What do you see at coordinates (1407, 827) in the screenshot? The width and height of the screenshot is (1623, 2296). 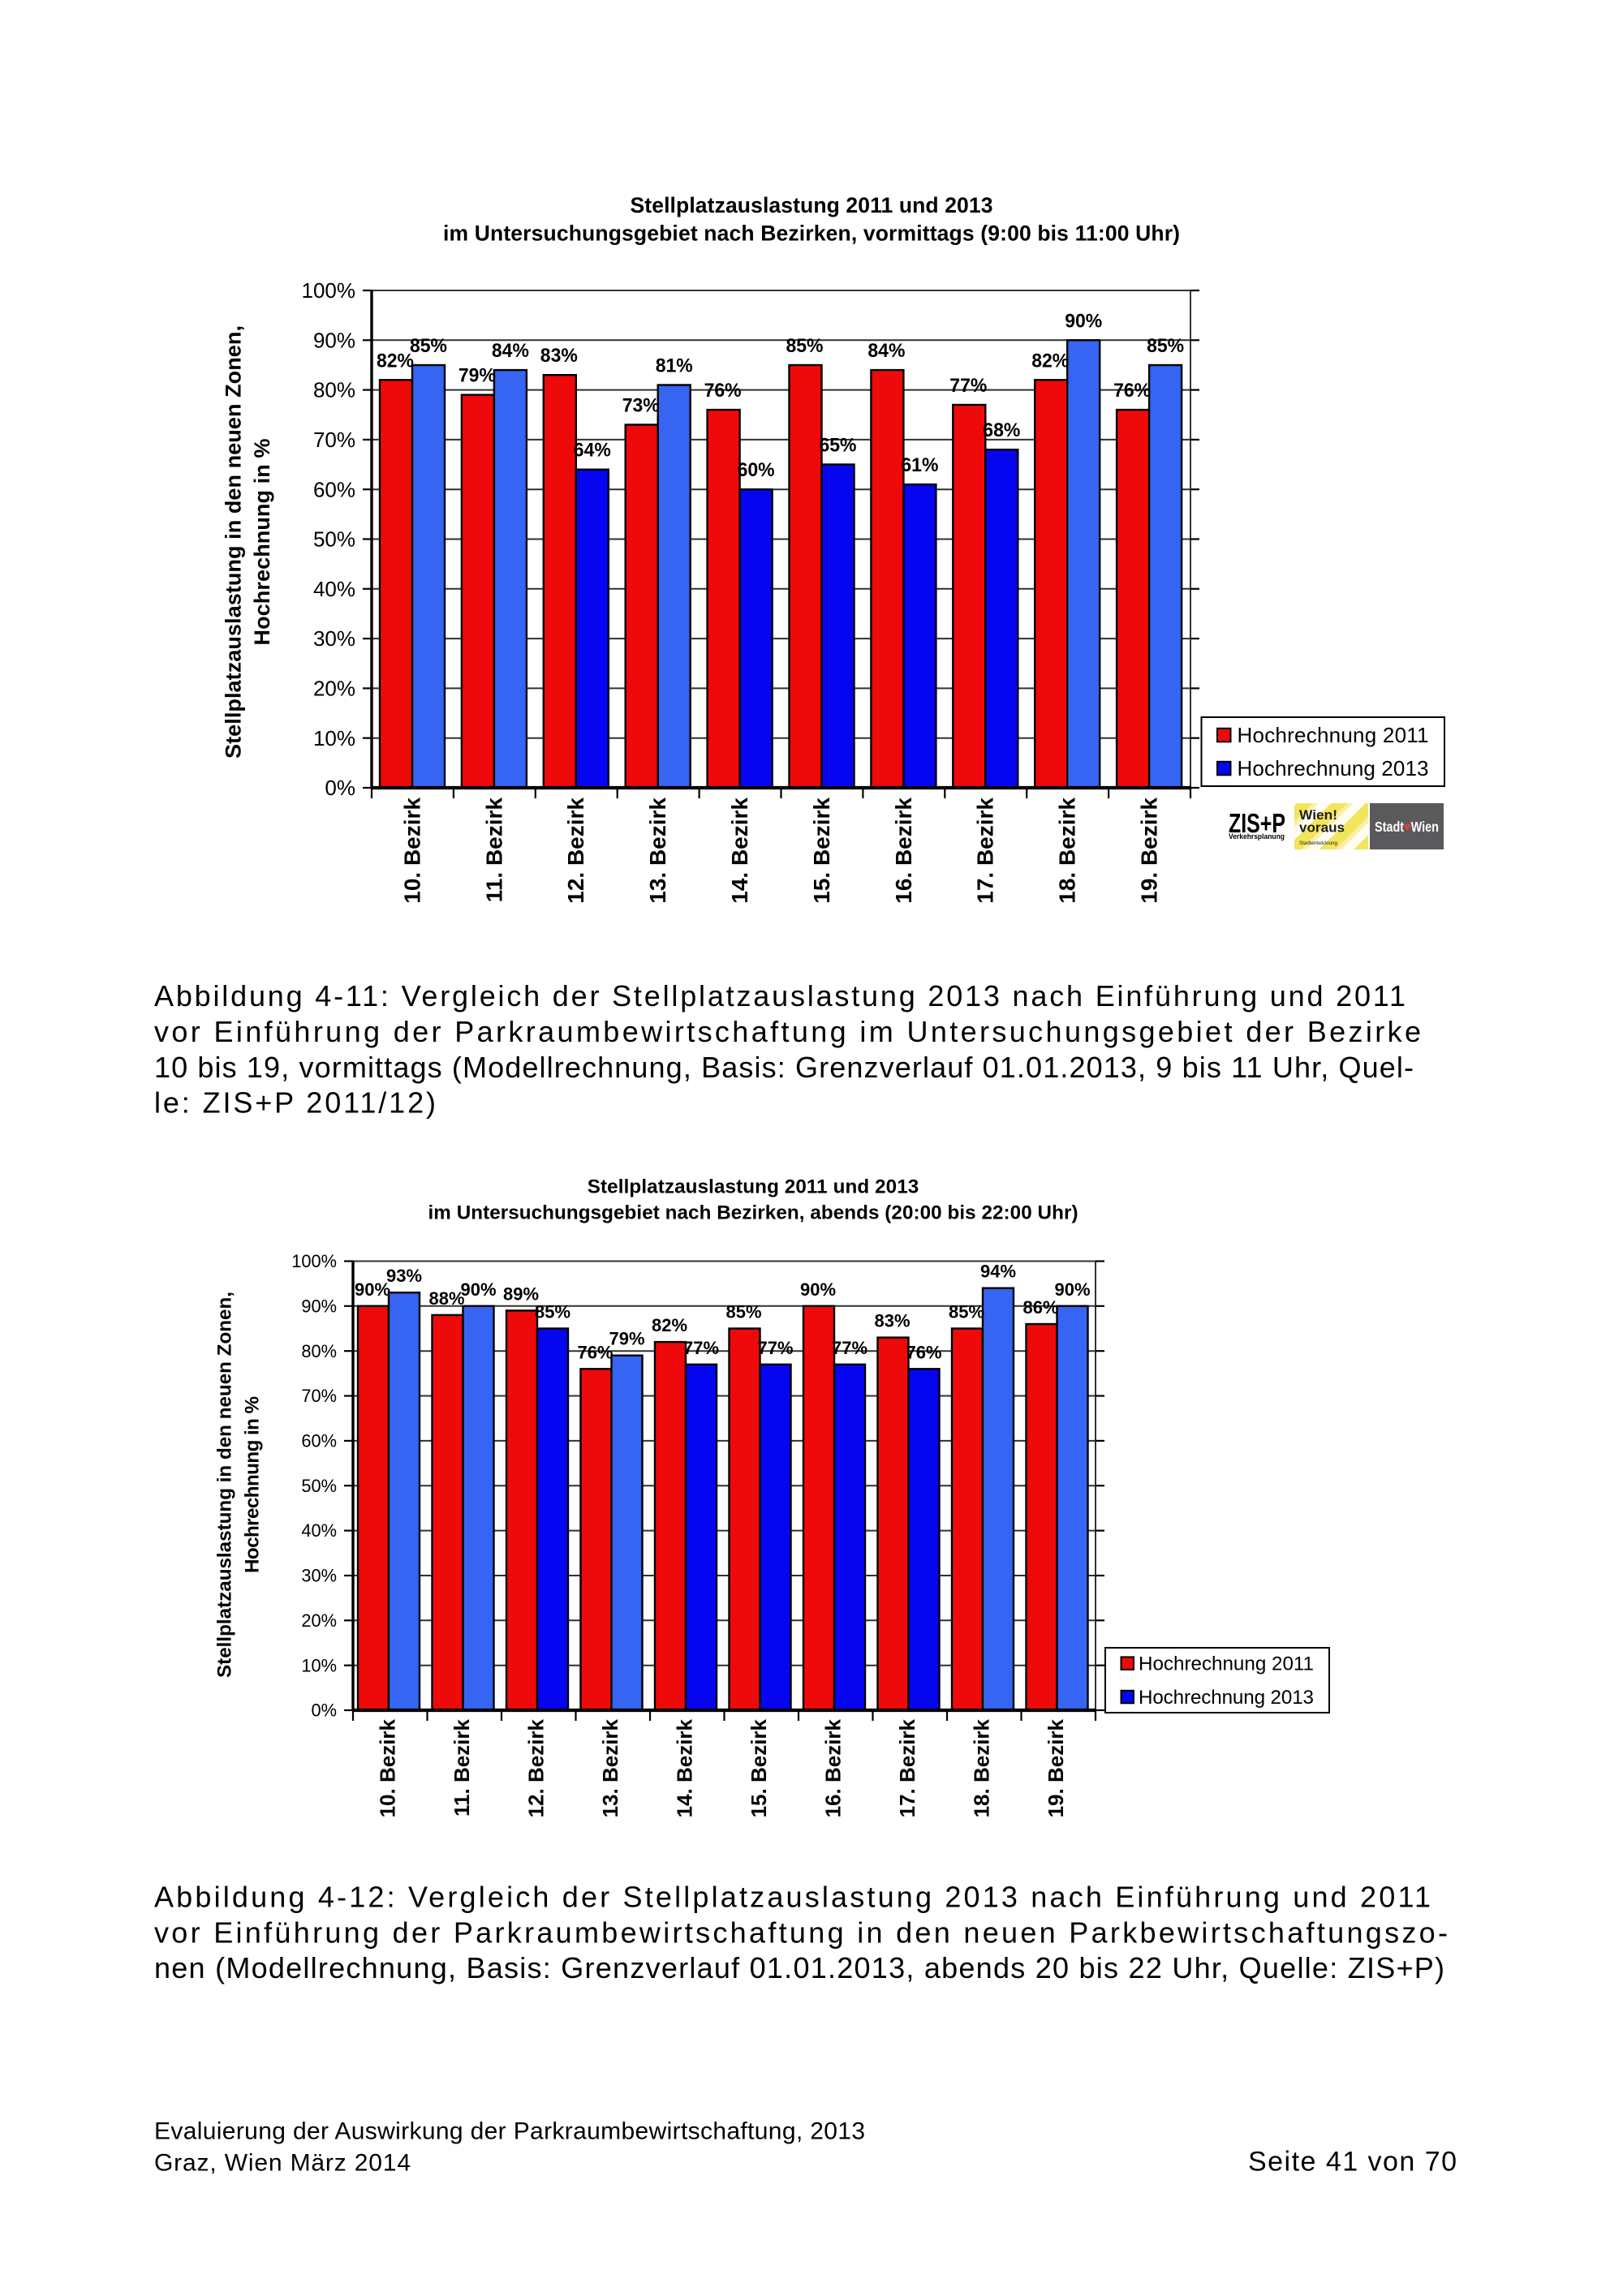 I see `svg-text: Stadt♥Wien` at bounding box center [1407, 827].